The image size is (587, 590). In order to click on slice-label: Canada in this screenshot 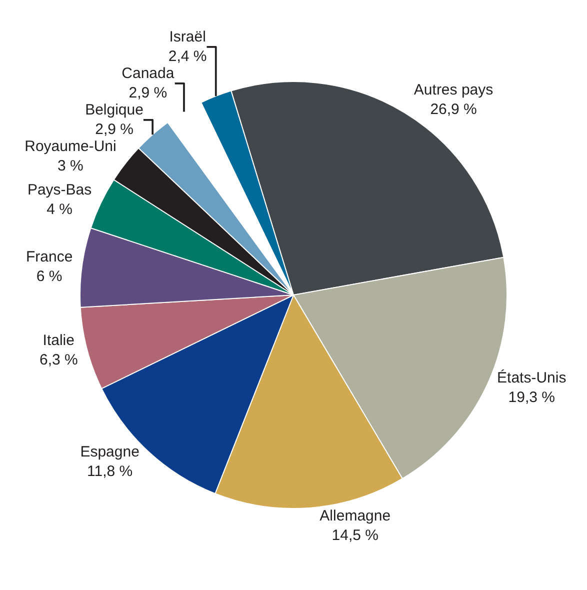, I will do `click(148, 73)`.